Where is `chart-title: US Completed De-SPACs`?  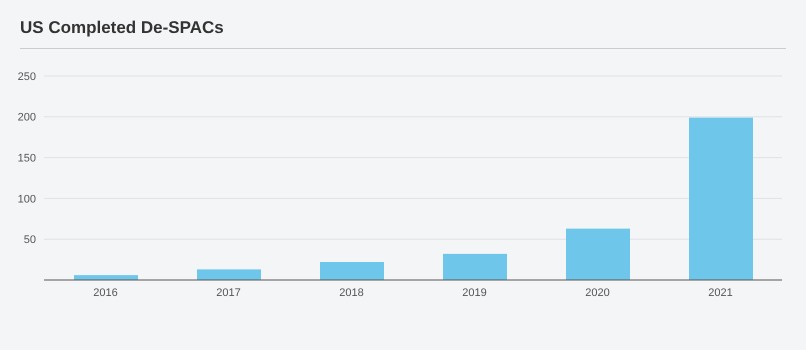
chart-title: US Completed De-SPACs is located at coordinates (122, 28).